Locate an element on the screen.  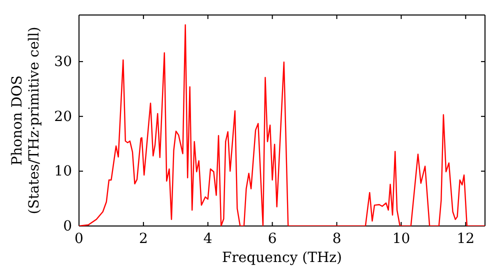
x-axis-title: Frequency (THz) is located at coordinates (282, 258).